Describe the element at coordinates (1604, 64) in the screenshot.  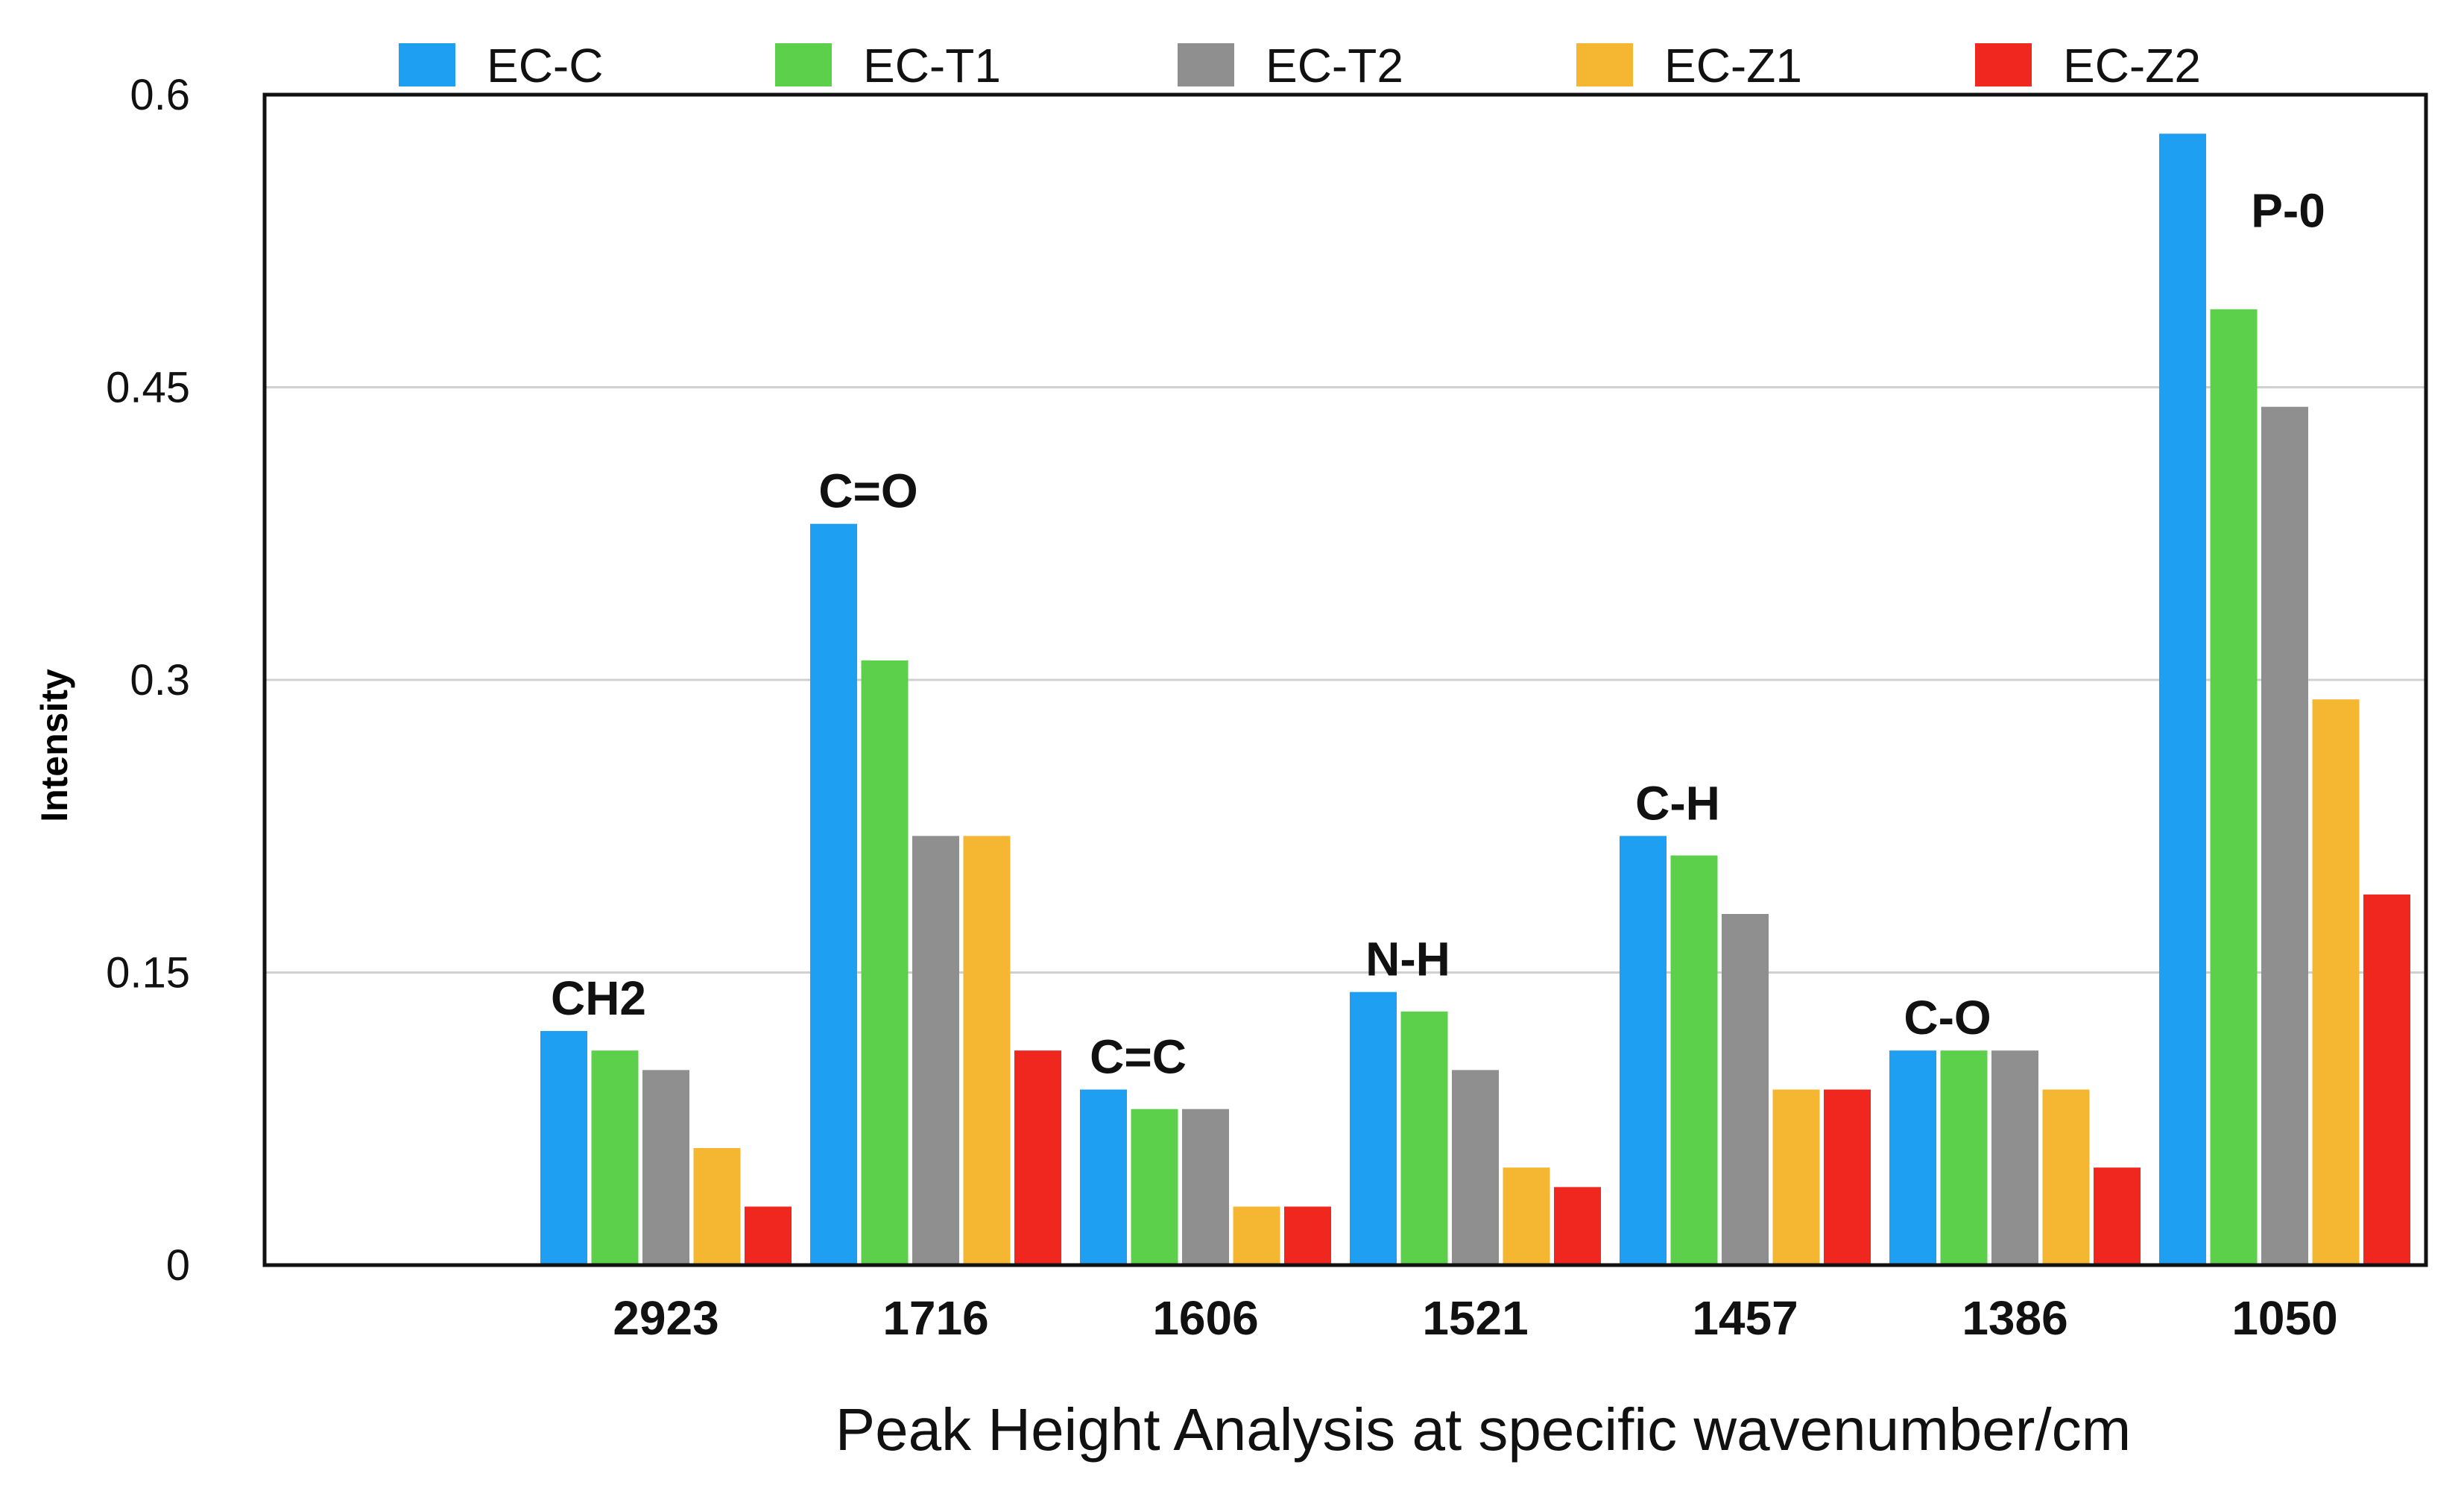
I see `legend-swatch-ec-z1` at that location.